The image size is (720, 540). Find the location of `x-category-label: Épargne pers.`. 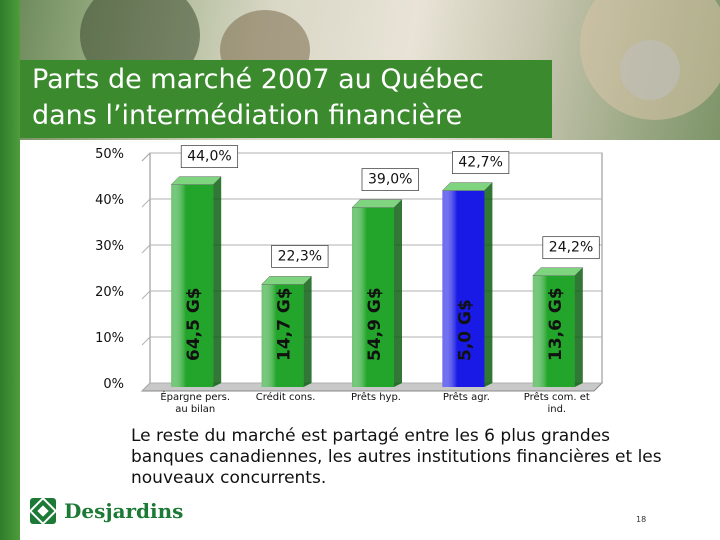

x-category-label: Épargne pers. is located at coordinates (195, 396).